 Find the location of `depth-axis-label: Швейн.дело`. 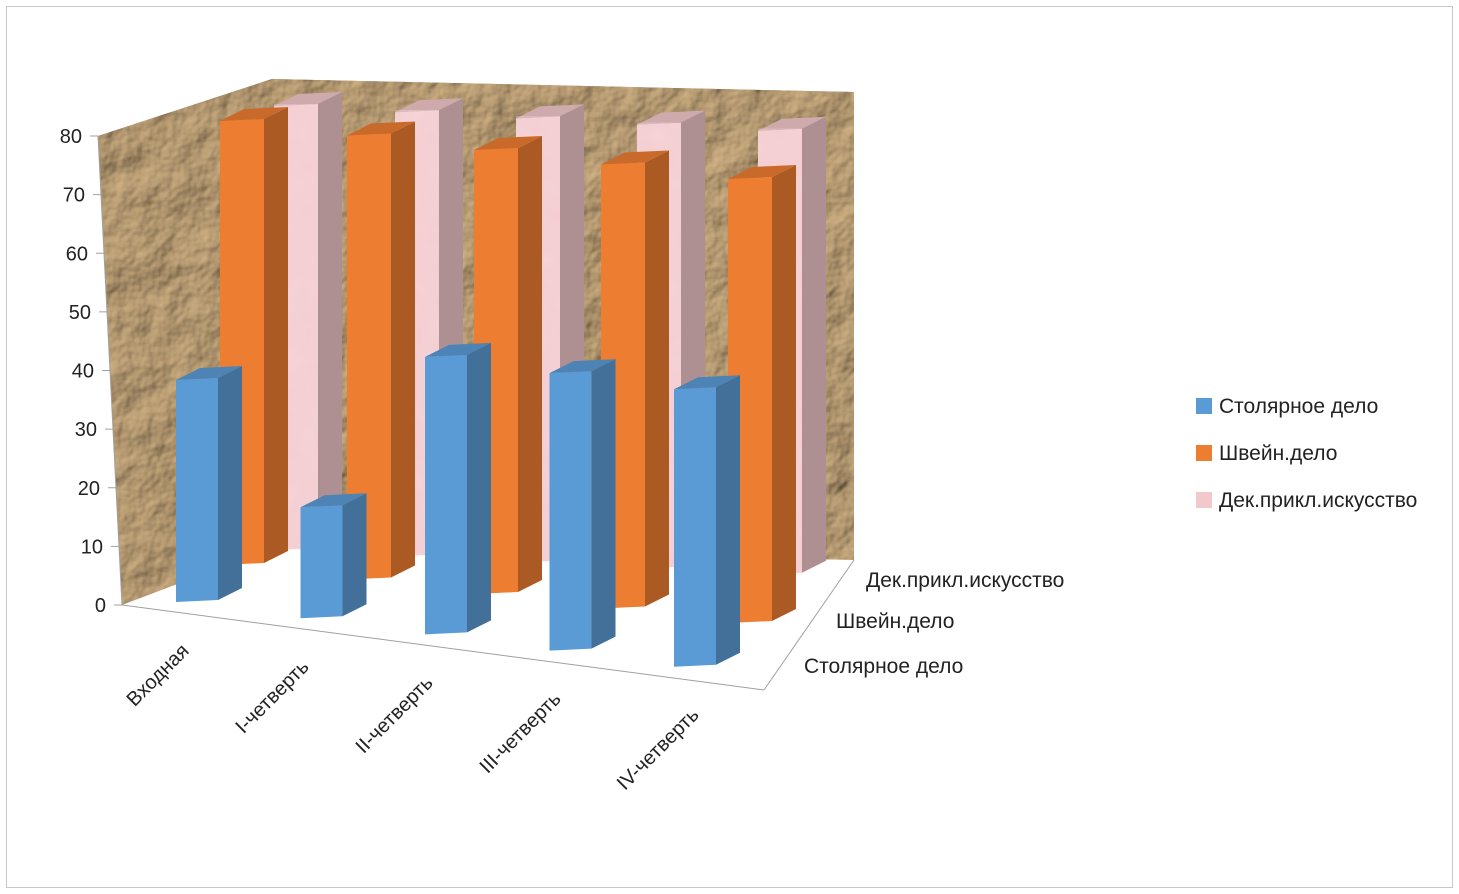

depth-axis-label: Швейн.дело is located at coordinates (895, 621).